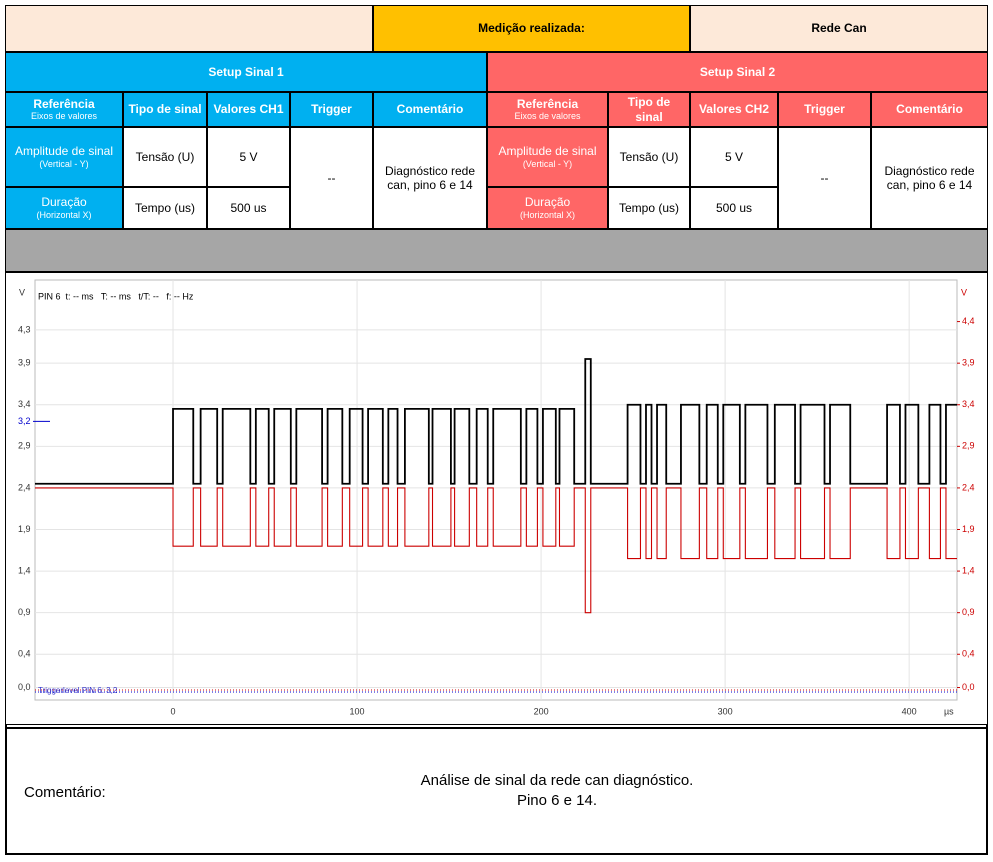 This screenshot has height=862, width=993. I want to click on text: Medição realizada:, so click(531, 28).